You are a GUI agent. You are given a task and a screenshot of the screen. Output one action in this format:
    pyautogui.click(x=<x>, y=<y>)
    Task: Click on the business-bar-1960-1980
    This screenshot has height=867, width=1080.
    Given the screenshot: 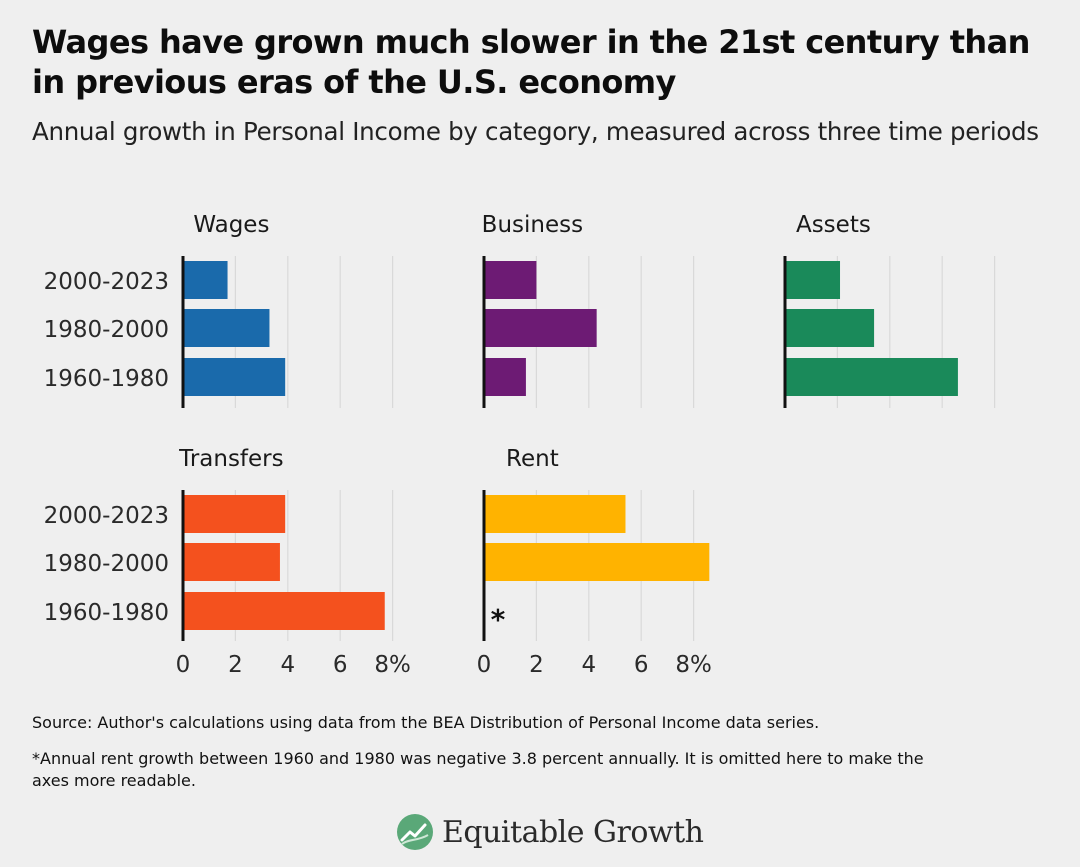 What is the action you would take?
    pyautogui.click(x=505, y=377)
    